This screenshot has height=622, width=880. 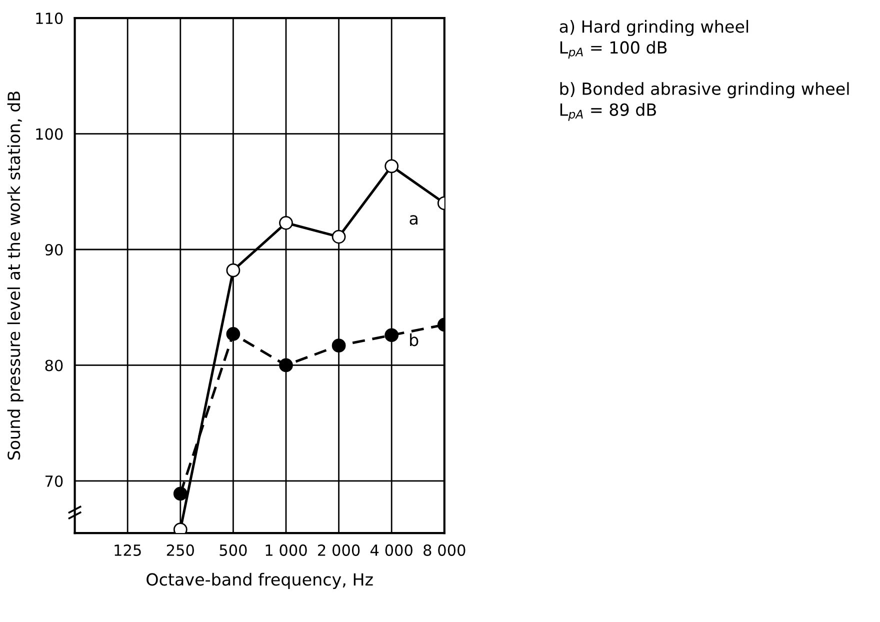 What do you see at coordinates (414, 339) in the screenshot?
I see `series-label: b` at bounding box center [414, 339].